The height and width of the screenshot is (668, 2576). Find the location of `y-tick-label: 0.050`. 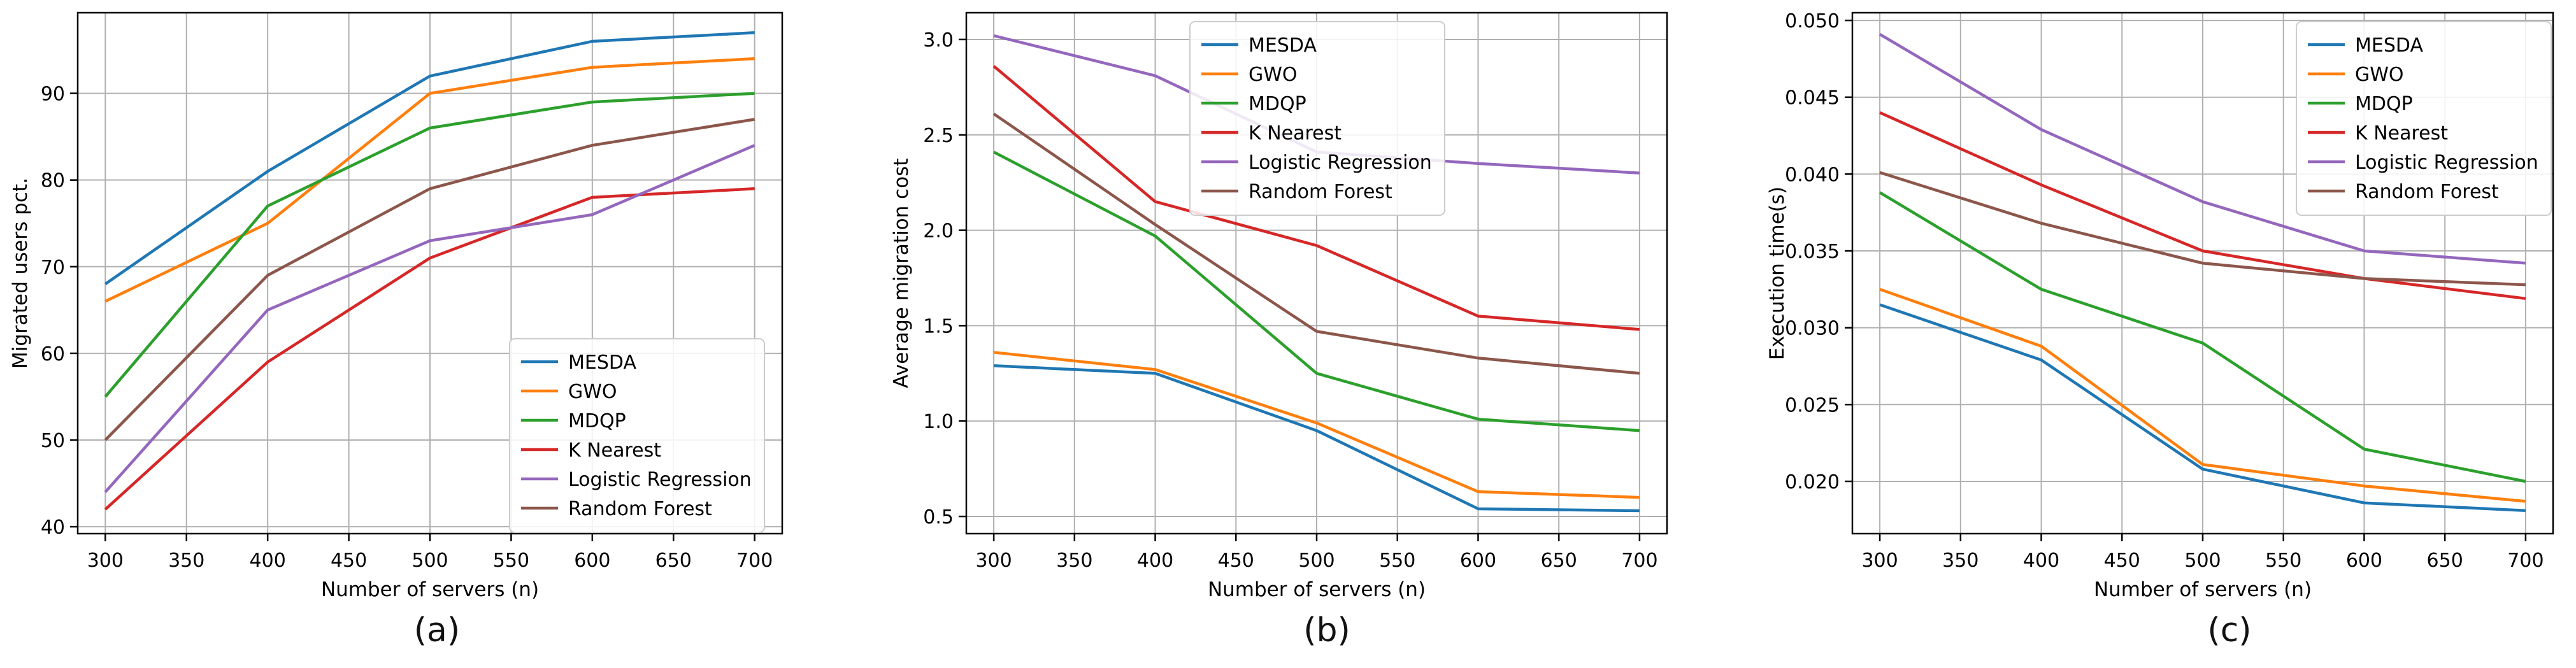

y-tick-label: 0.050 is located at coordinates (1812, 21).